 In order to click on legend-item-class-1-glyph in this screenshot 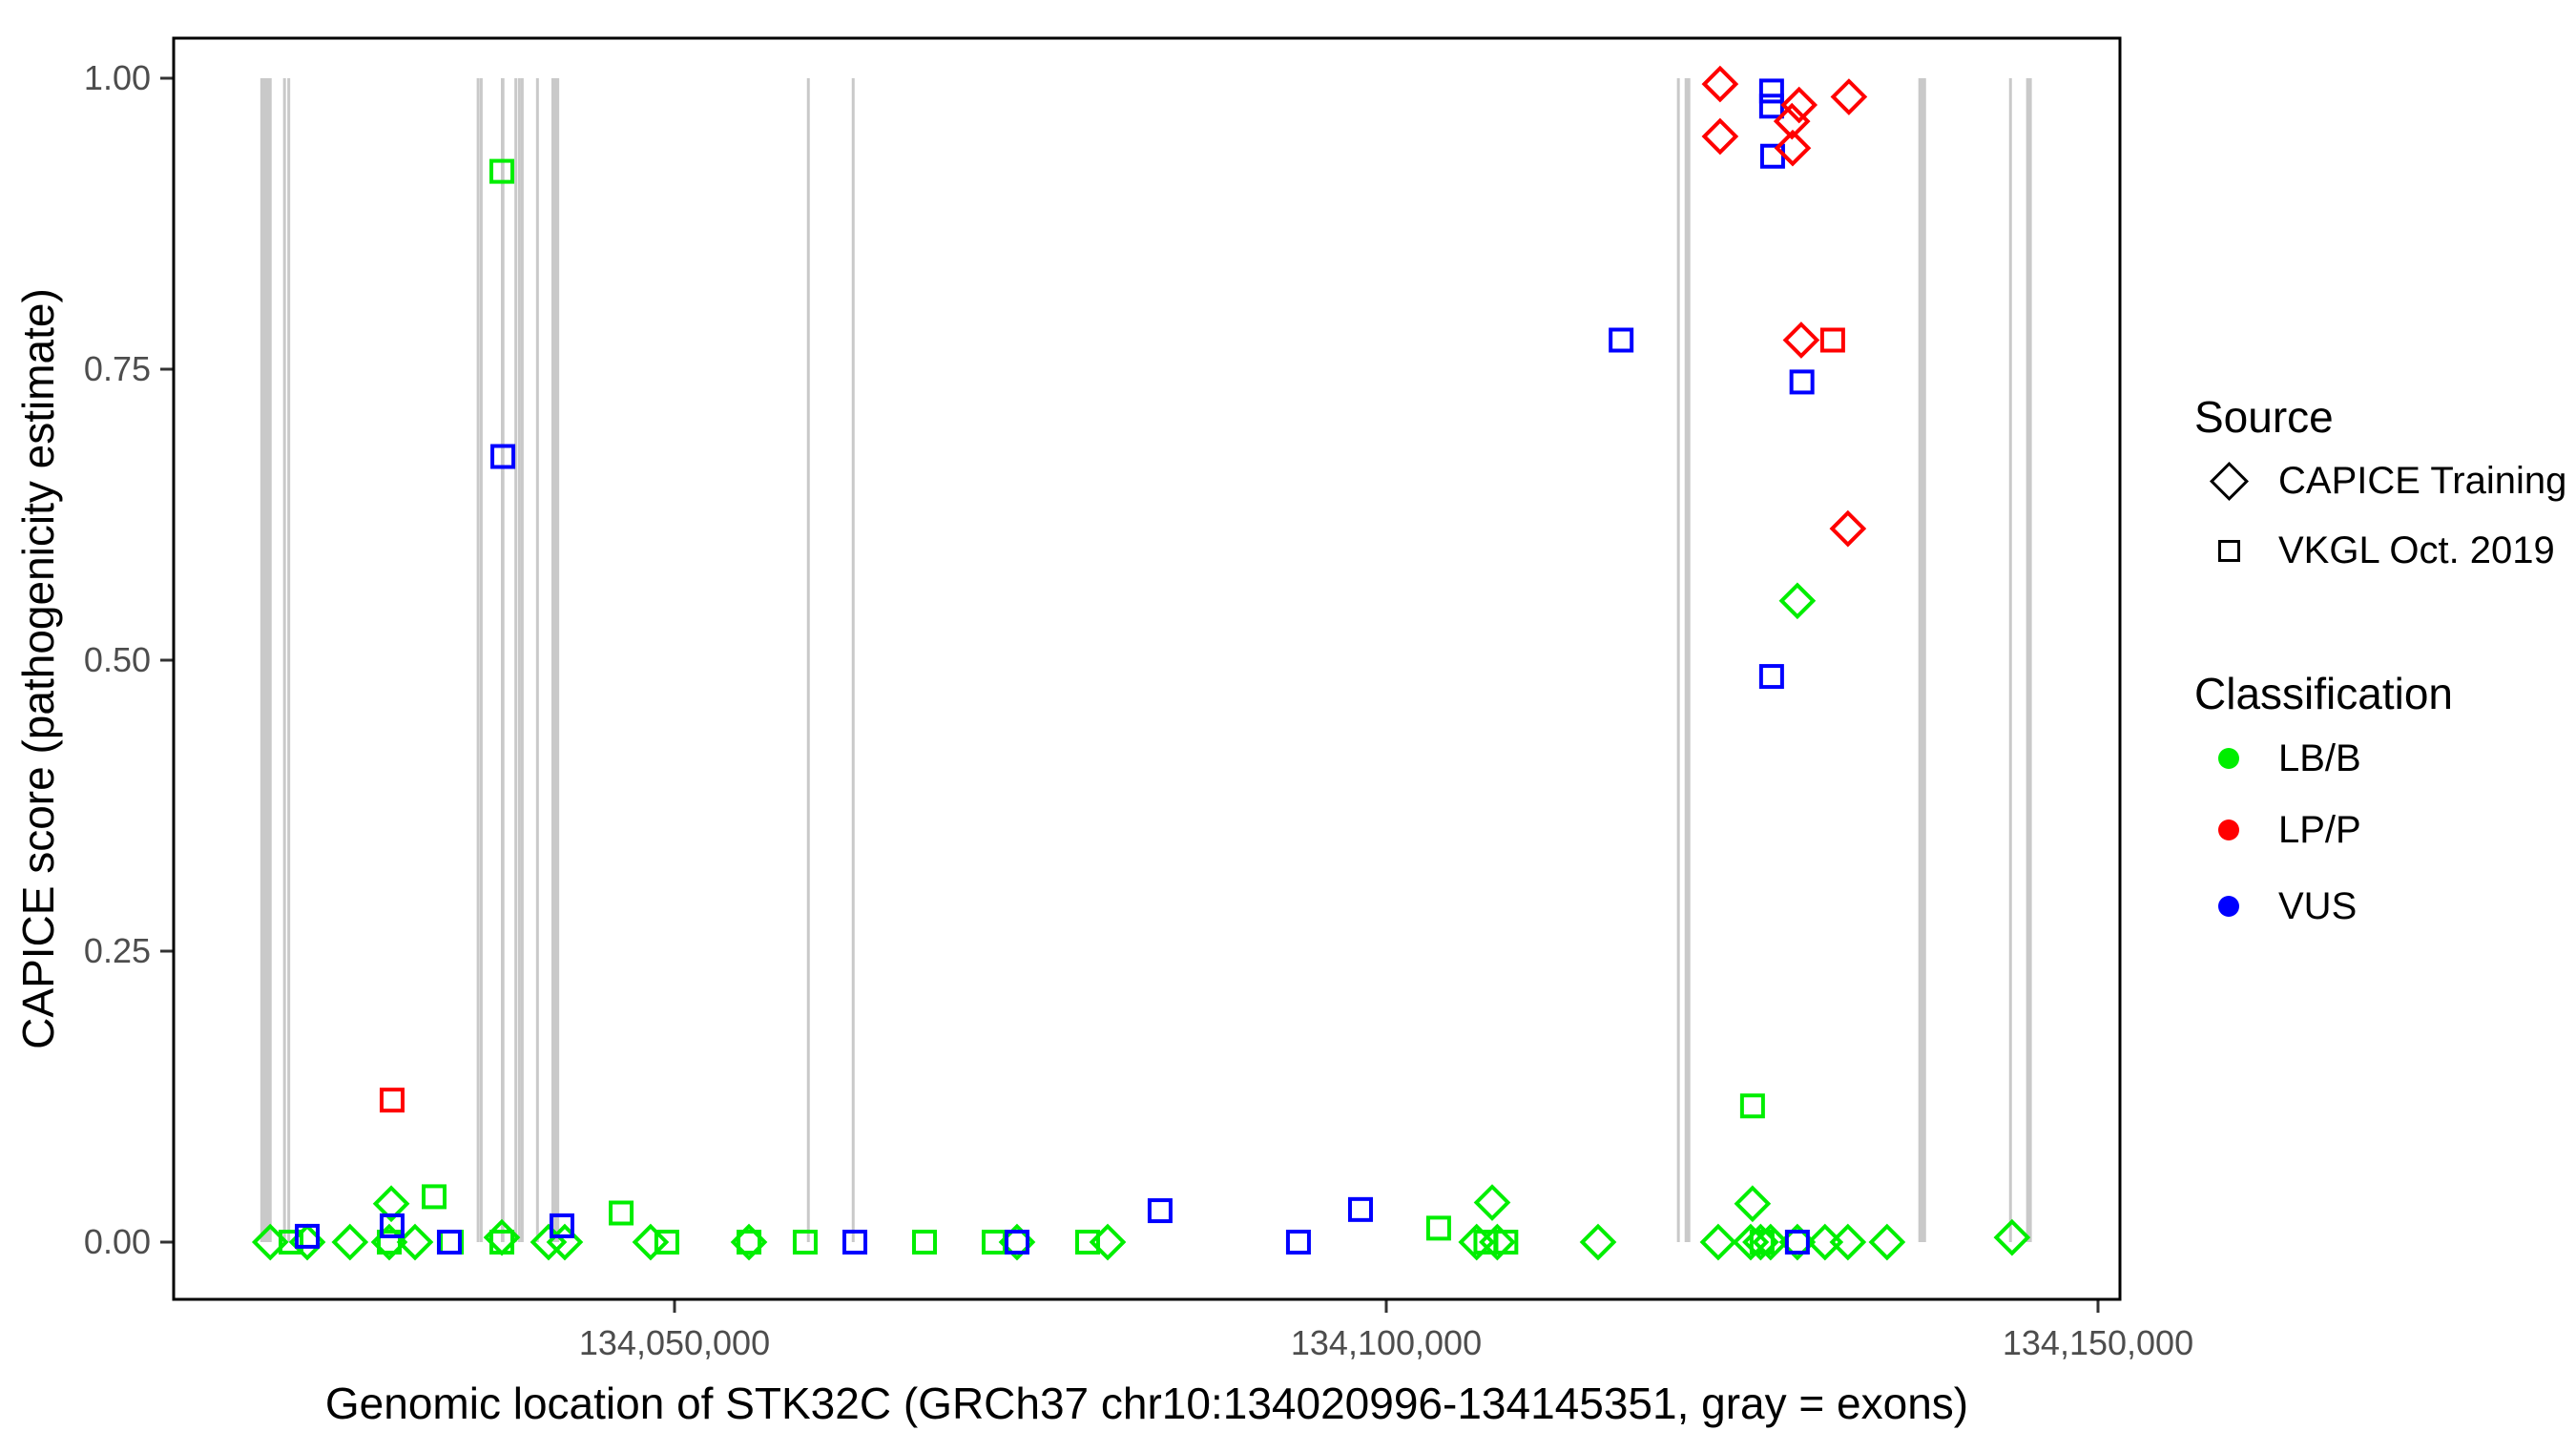, I will do `click(2228, 829)`.